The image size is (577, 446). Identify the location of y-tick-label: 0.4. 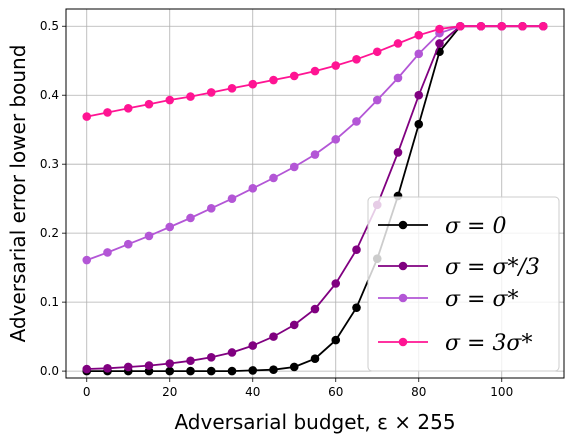
(49, 95).